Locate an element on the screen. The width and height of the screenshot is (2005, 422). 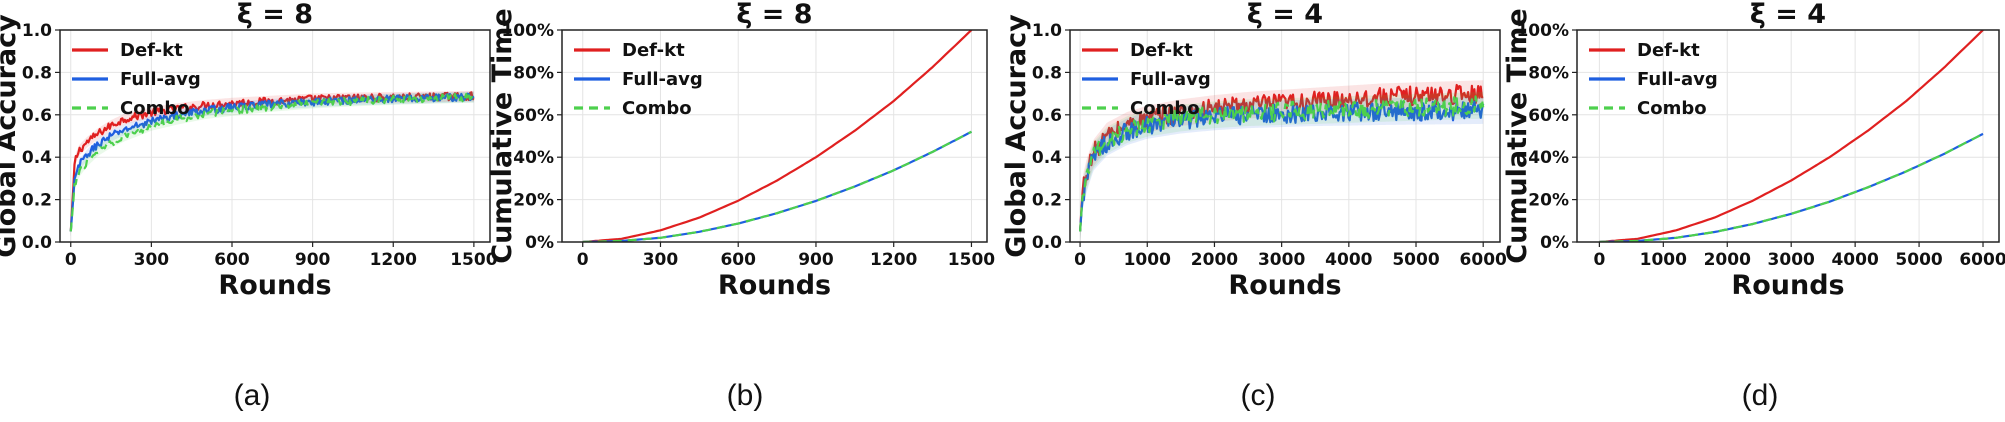
series-band-combo is located at coordinates (1282, 166).